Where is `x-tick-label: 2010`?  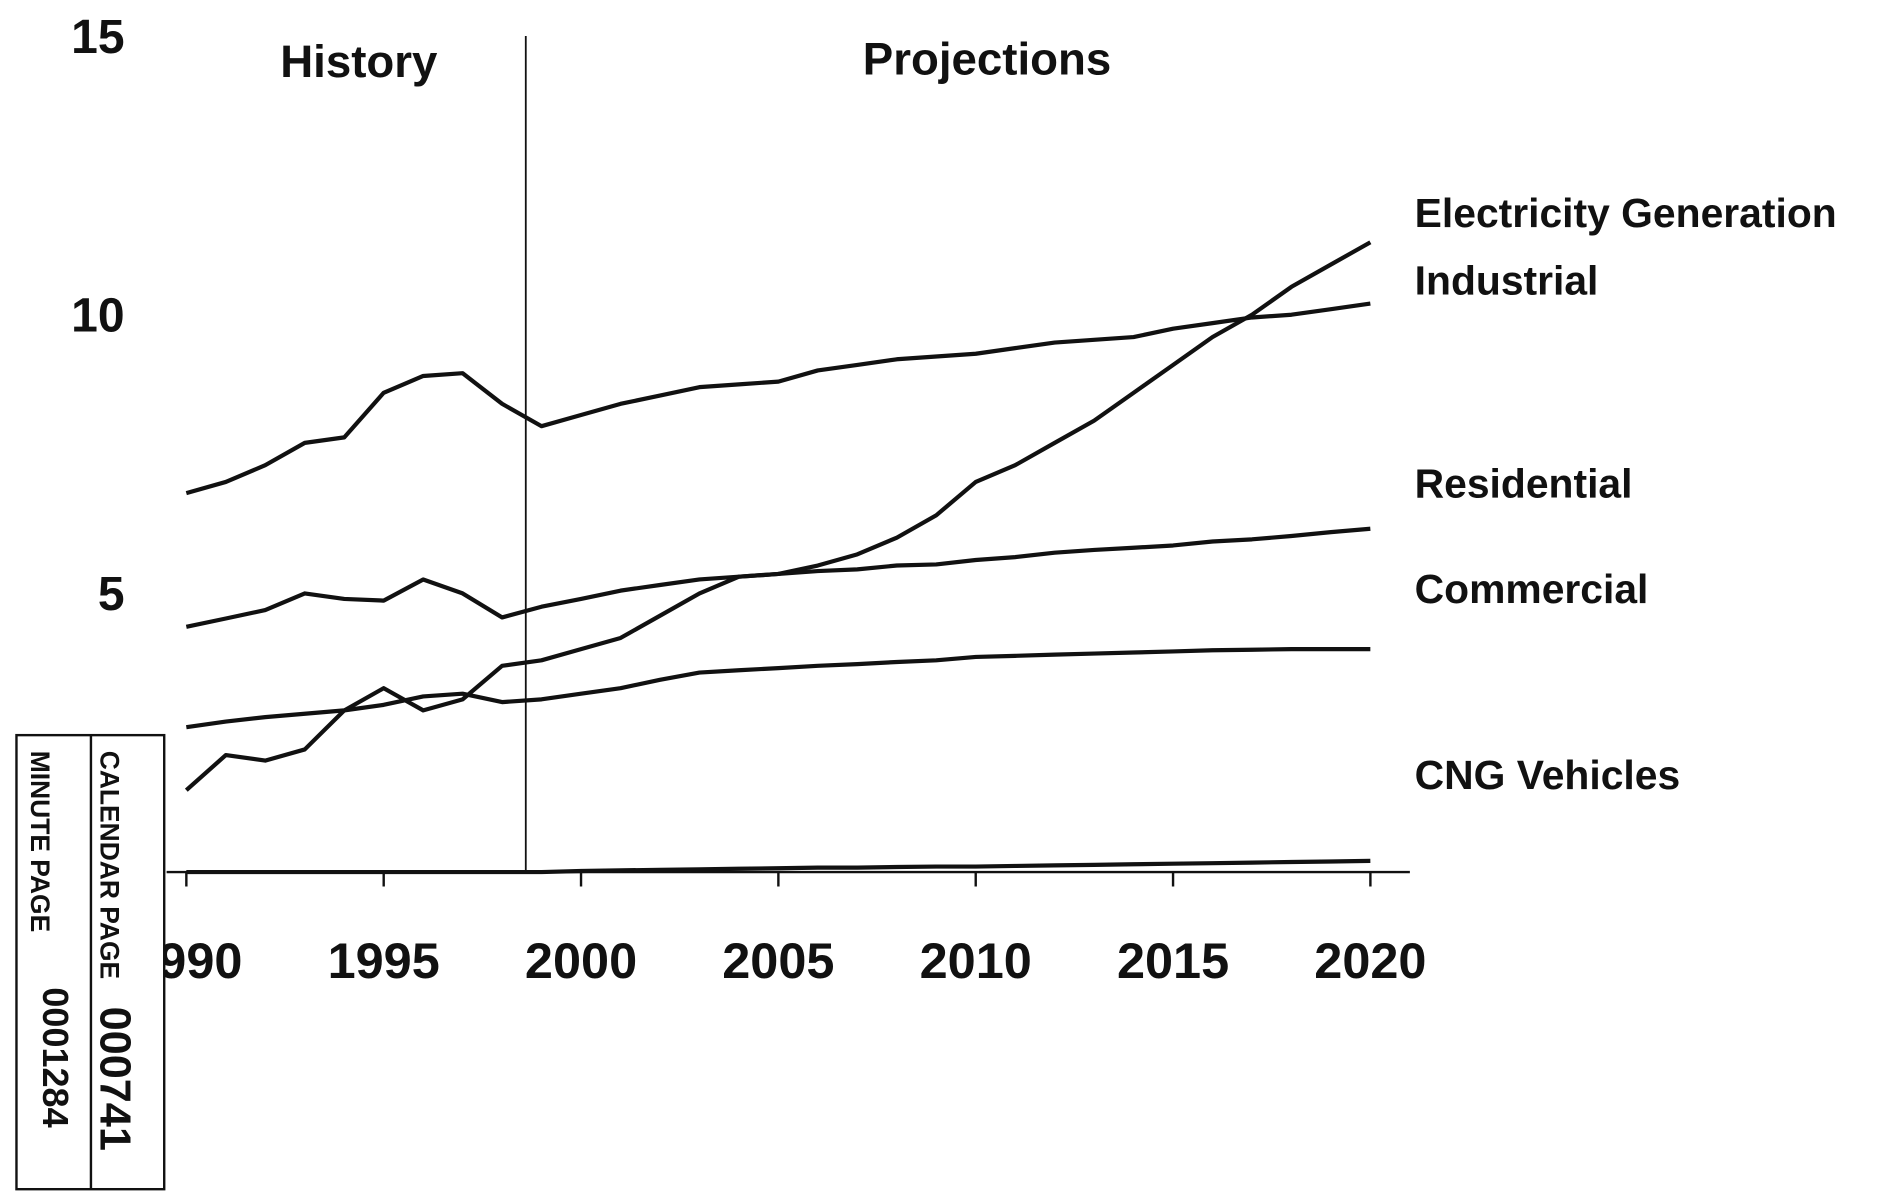 x-tick-label: 2010 is located at coordinates (976, 960).